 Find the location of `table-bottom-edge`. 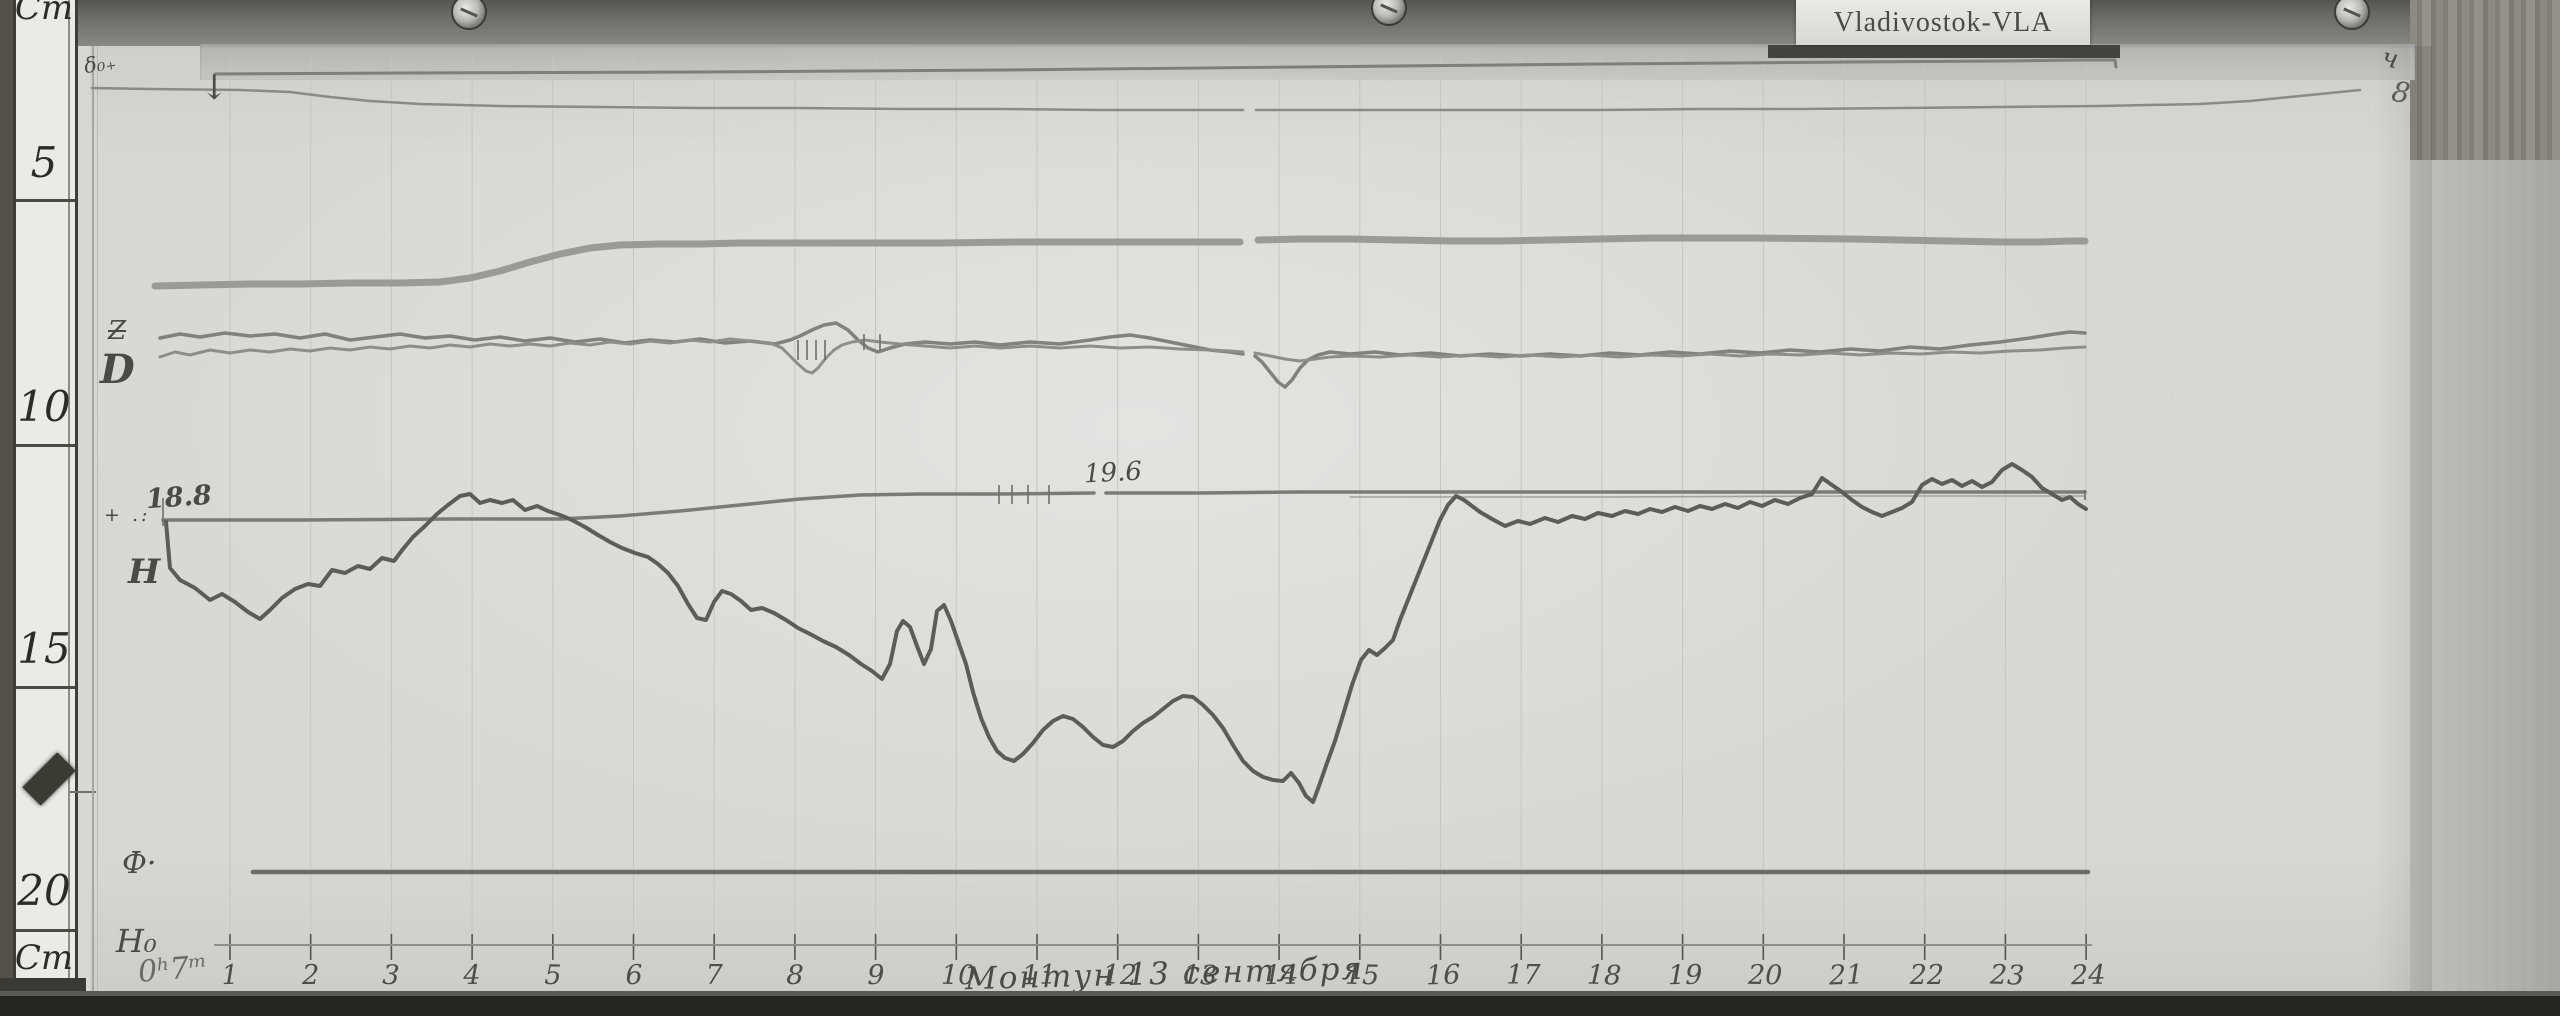

table-bottom-edge is located at coordinates (1280, 1006).